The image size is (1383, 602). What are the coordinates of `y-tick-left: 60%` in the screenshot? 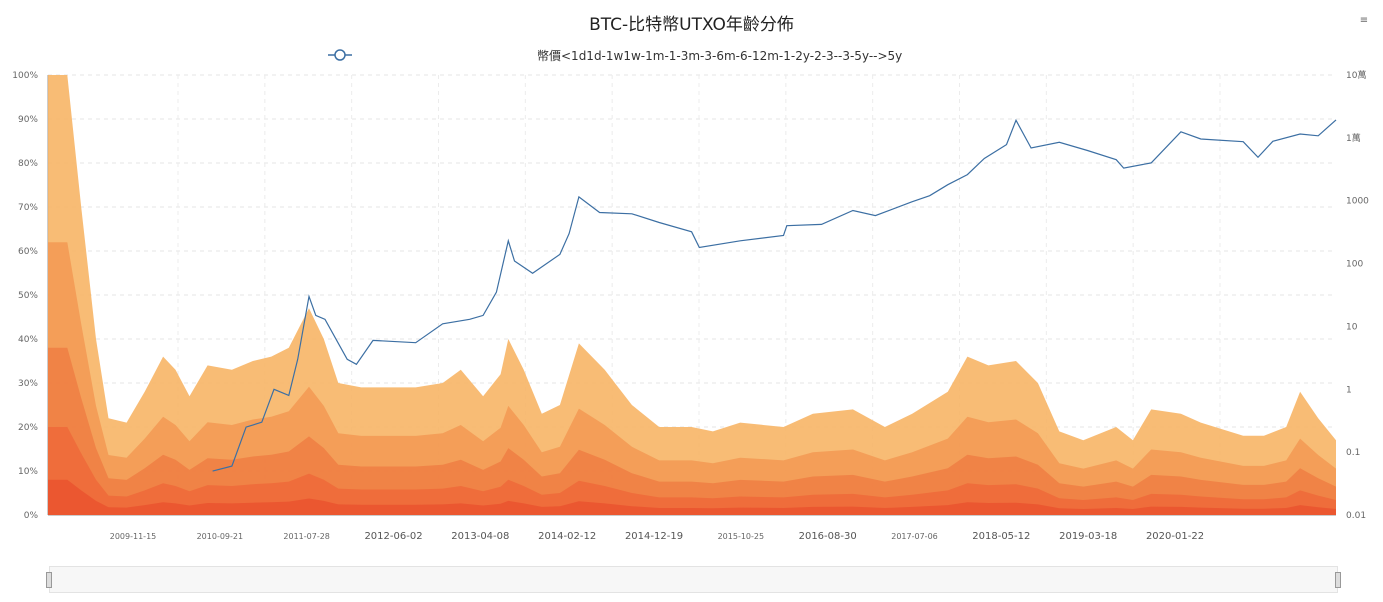 It's located at (28, 252).